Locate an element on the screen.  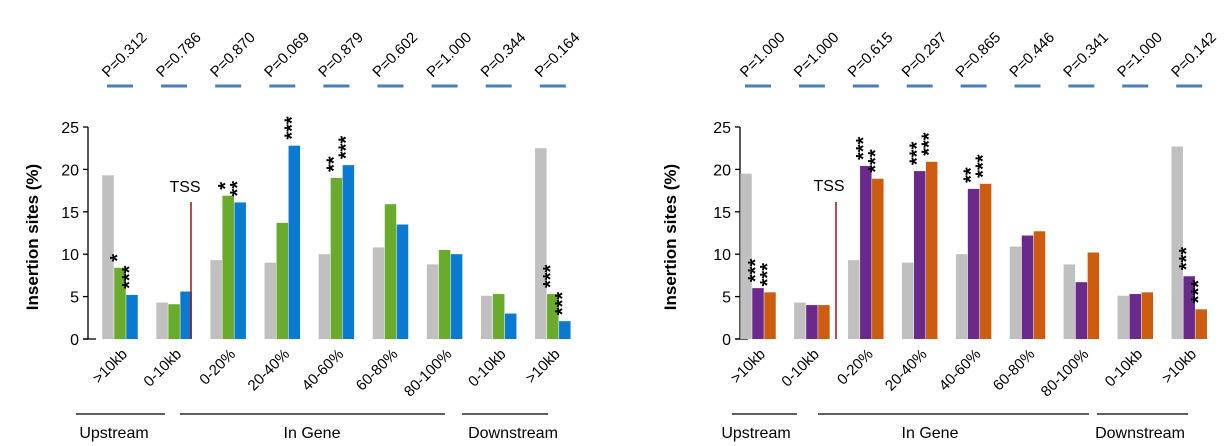
p-value-label: P=0.786 is located at coordinates (179, 55).